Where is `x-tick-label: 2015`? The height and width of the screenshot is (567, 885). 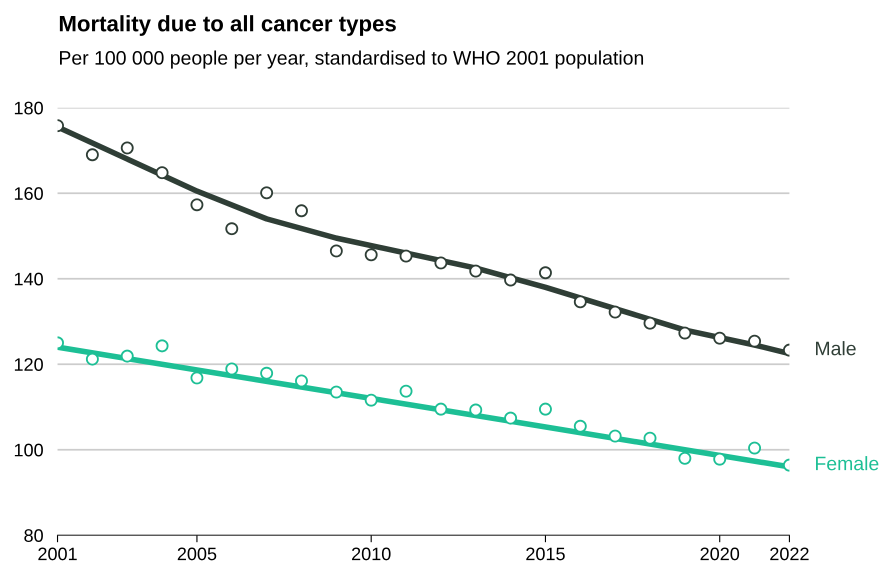
x-tick-label: 2015 is located at coordinates (545, 554).